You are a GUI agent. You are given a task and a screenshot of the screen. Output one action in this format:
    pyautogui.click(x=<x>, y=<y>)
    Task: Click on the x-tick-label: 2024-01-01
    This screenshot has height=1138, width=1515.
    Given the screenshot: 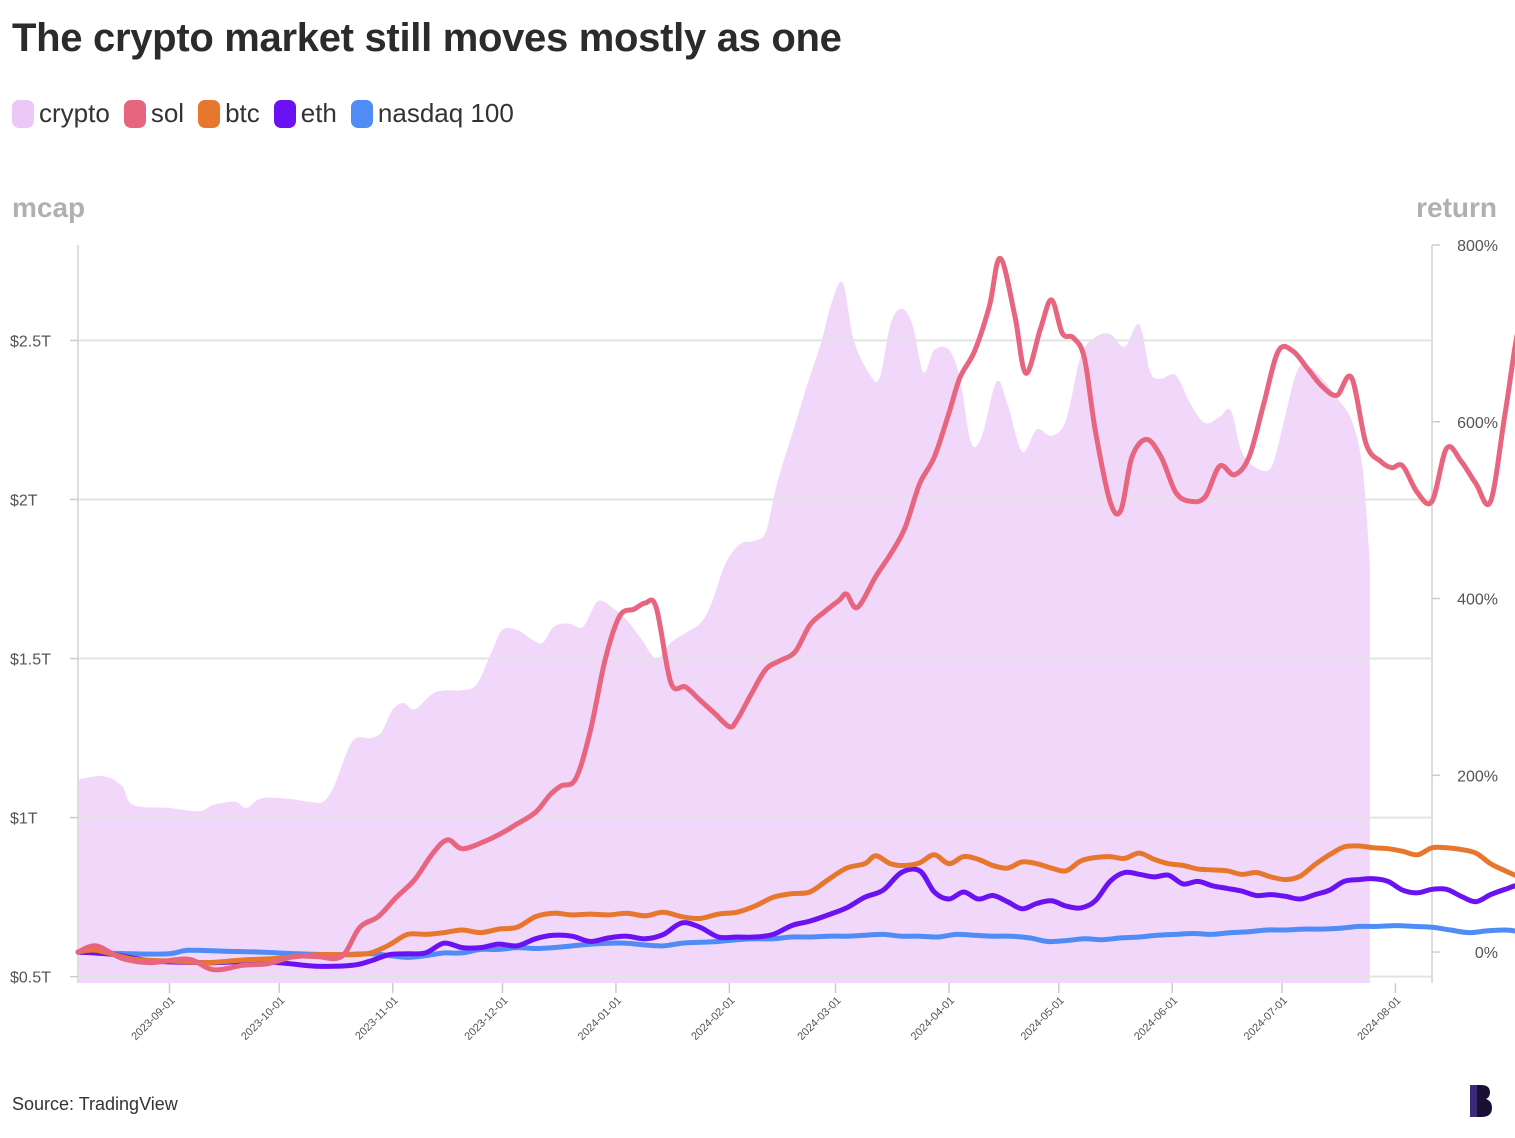 What is the action you would take?
    pyautogui.click(x=600, y=1019)
    